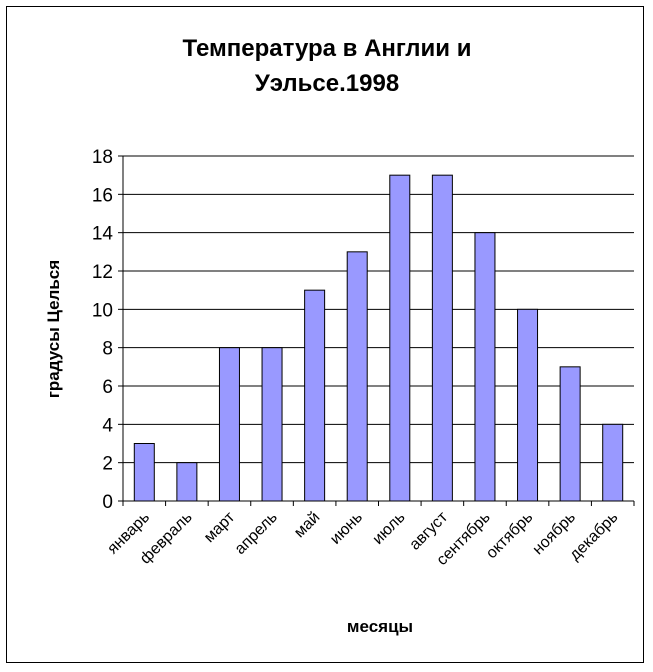 This screenshot has height=672, width=653. Describe the element at coordinates (102, 195) in the screenshot. I see `y-tick-label: 16` at that location.